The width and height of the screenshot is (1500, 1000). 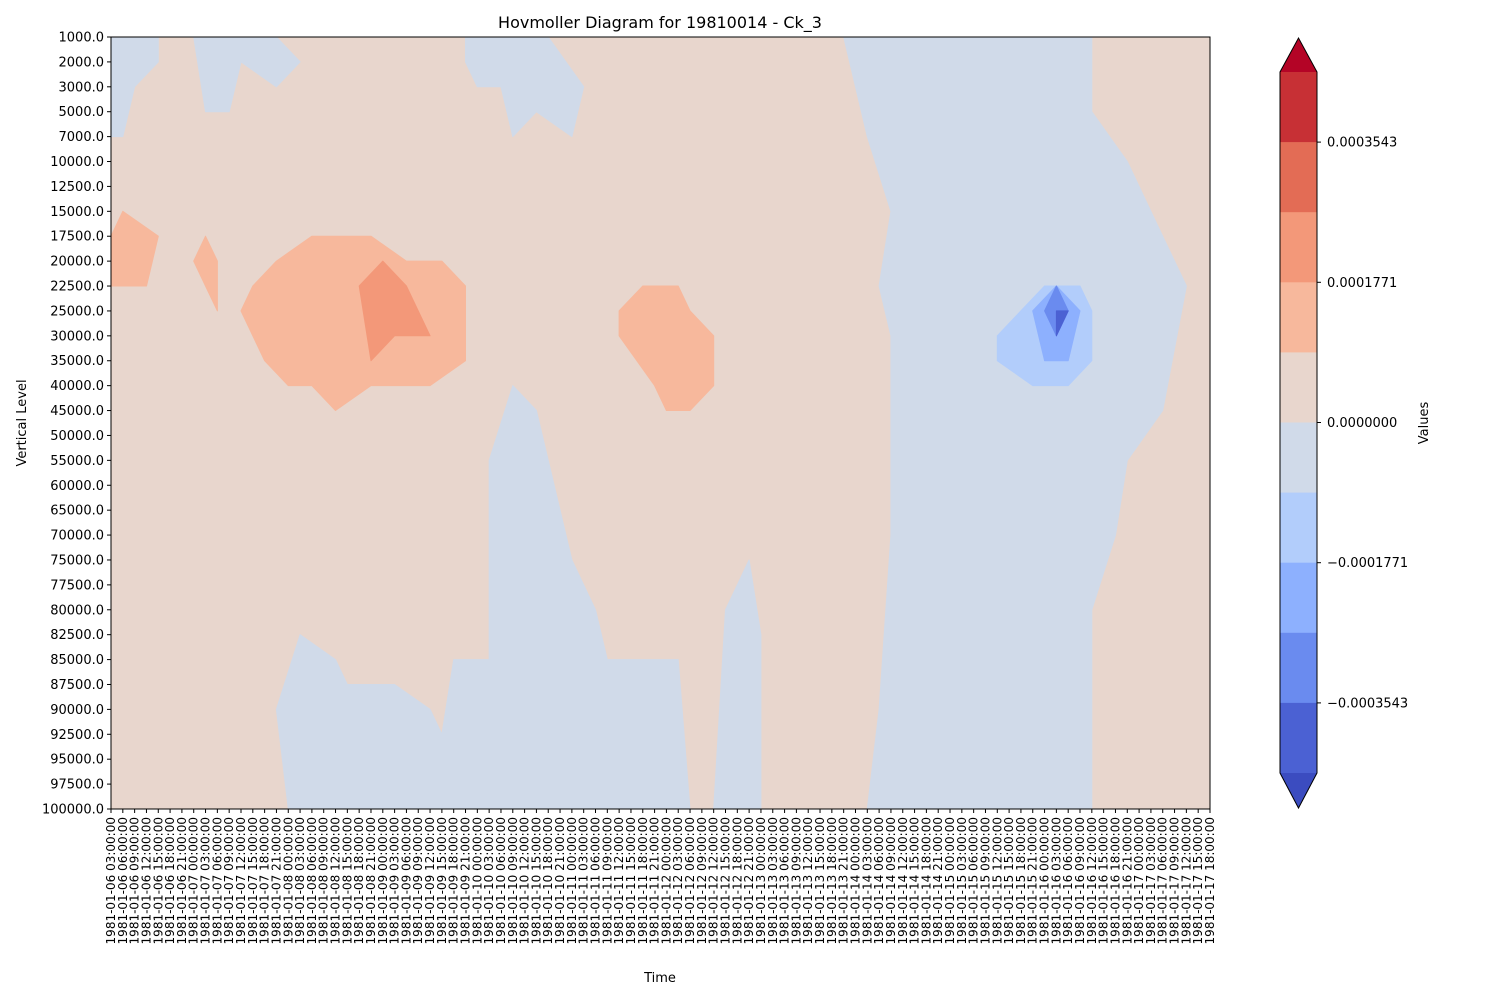 I want to click on x-tick-label: 1981-01-12 09:00:00, so click(x=702, y=880).